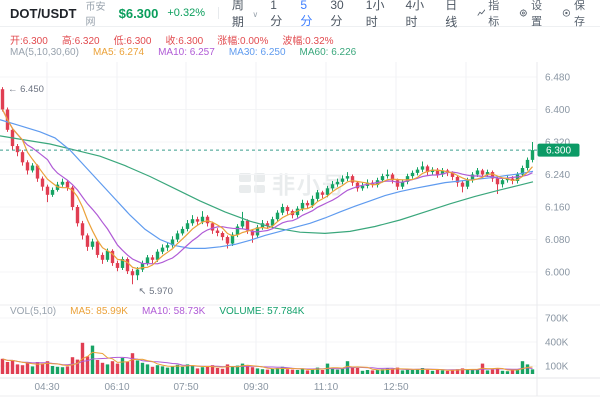 This screenshot has height=400, width=600. Describe the element at coordinates (294, 41) in the screenshot. I see `amplitude-label: 波幅:` at that location.